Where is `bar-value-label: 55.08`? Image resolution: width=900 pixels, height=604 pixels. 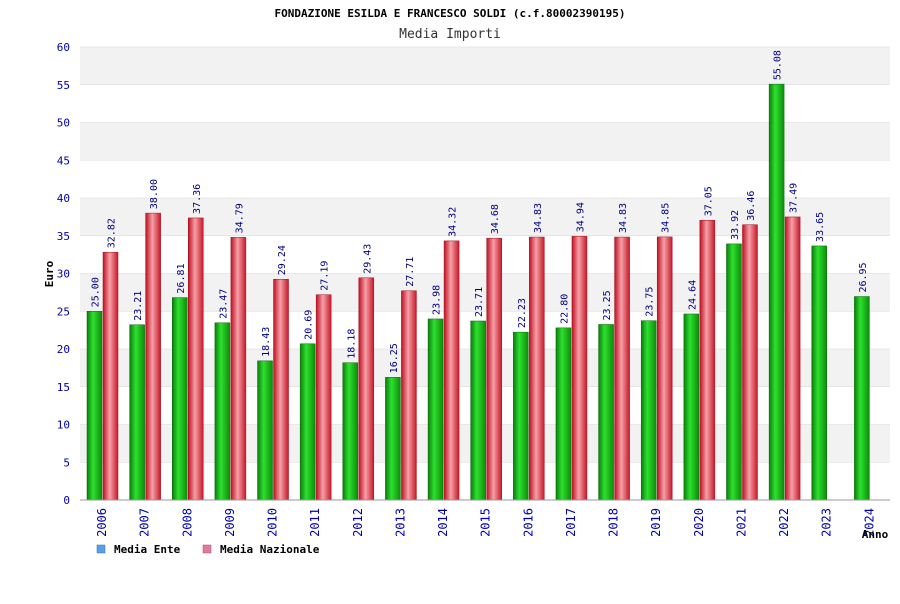
bar-value-label: 55.08 is located at coordinates (778, 65).